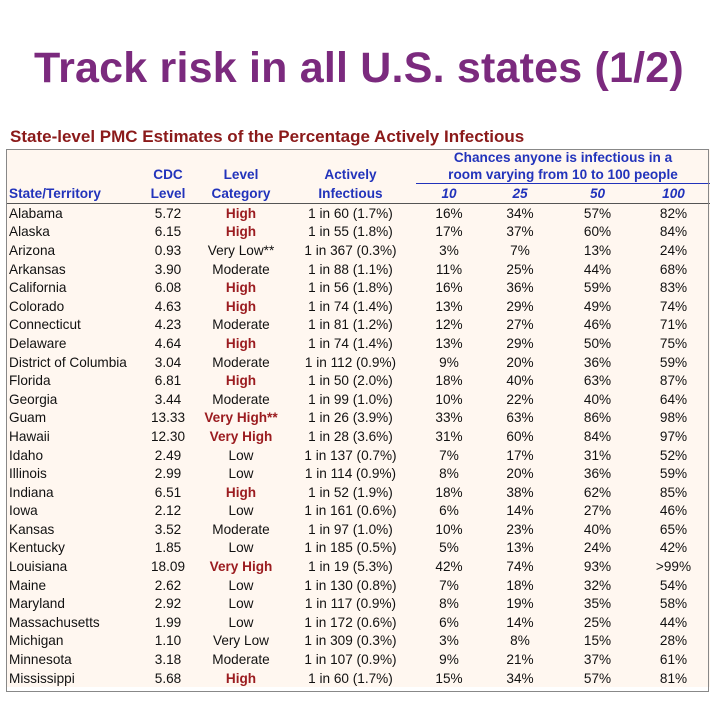 Image resolution: width=720 pixels, height=720 pixels. Describe the element at coordinates (350, 325) in the screenshot. I see `cell-actively-infectious: 1 in 81 (1.2%)` at that location.